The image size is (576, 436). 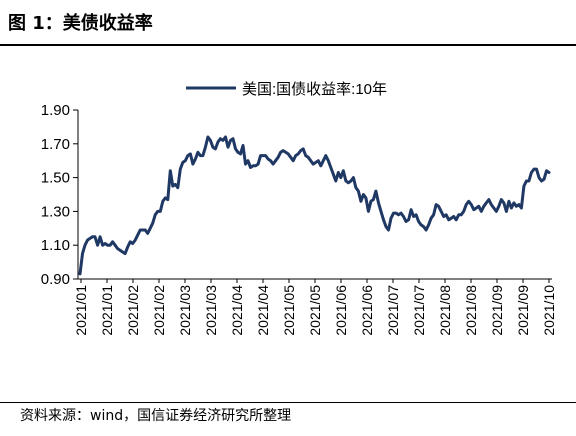 I want to click on y-tick-label: 1.50, so click(x=55, y=178).